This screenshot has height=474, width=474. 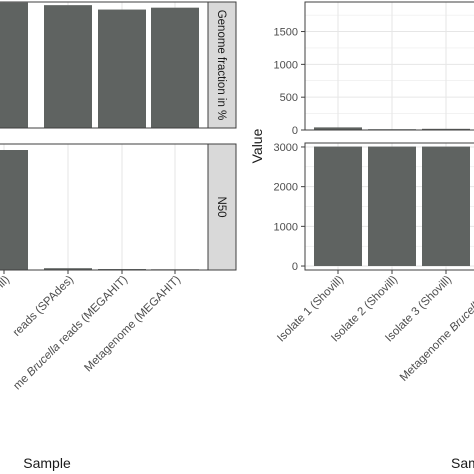 I want to click on chart-1-panel-1: Genome fraction in %, so click(x=118, y=65).